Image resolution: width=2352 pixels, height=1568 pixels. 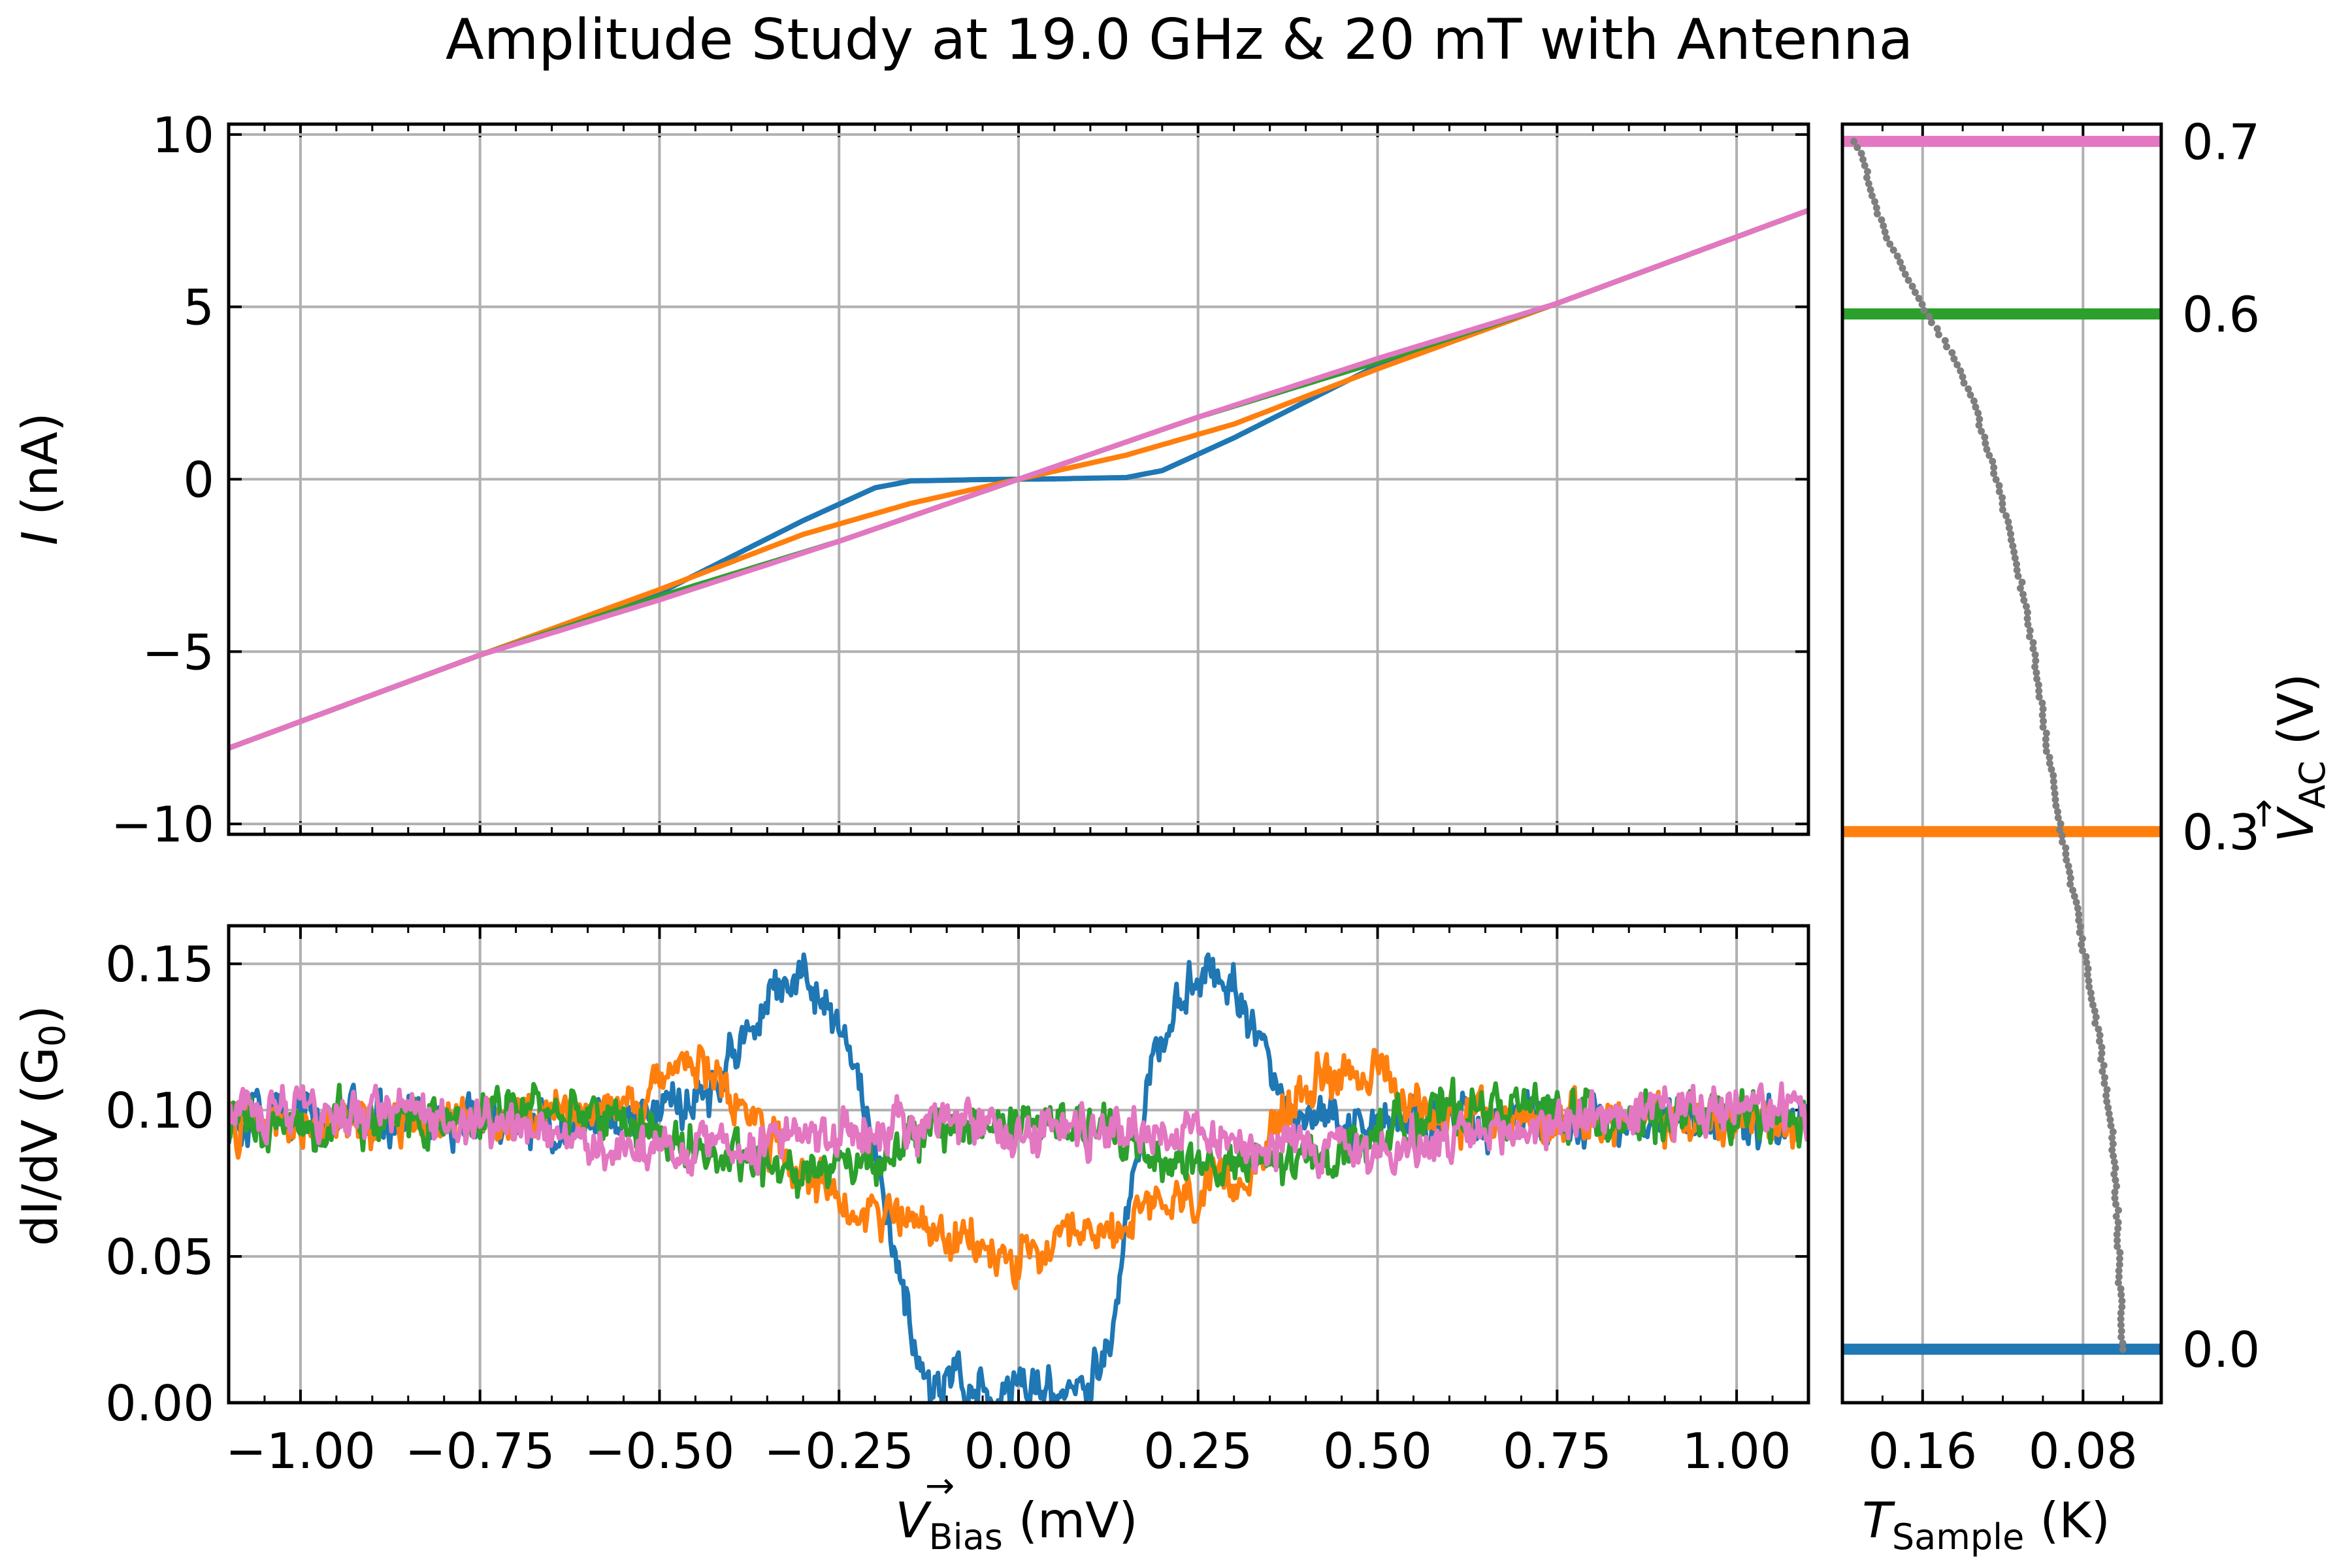 I want to click on y-tick-label: 0.05, so click(x=159, y=1257).